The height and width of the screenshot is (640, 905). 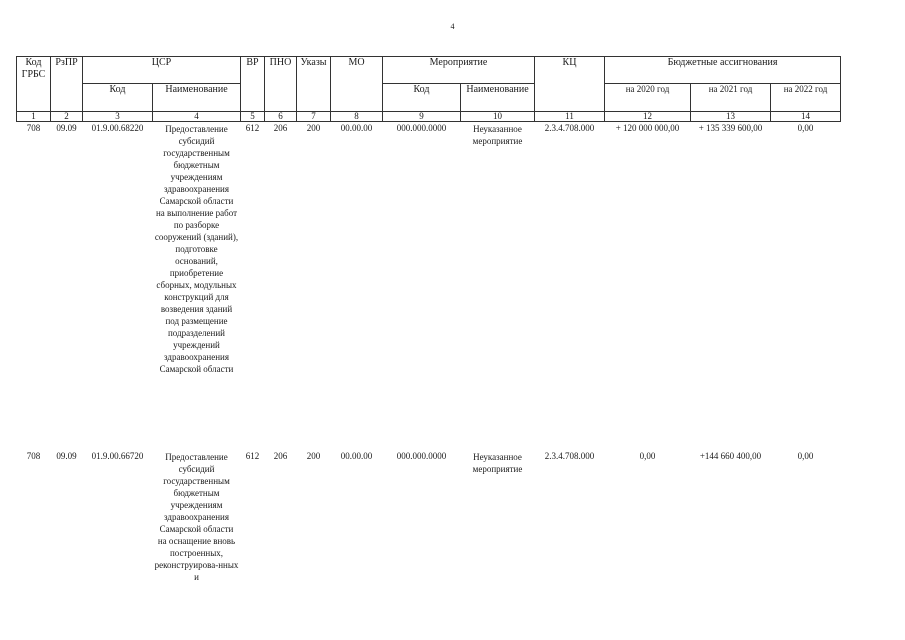 I want to click on column-number: 11, so click(x=569, y=116).